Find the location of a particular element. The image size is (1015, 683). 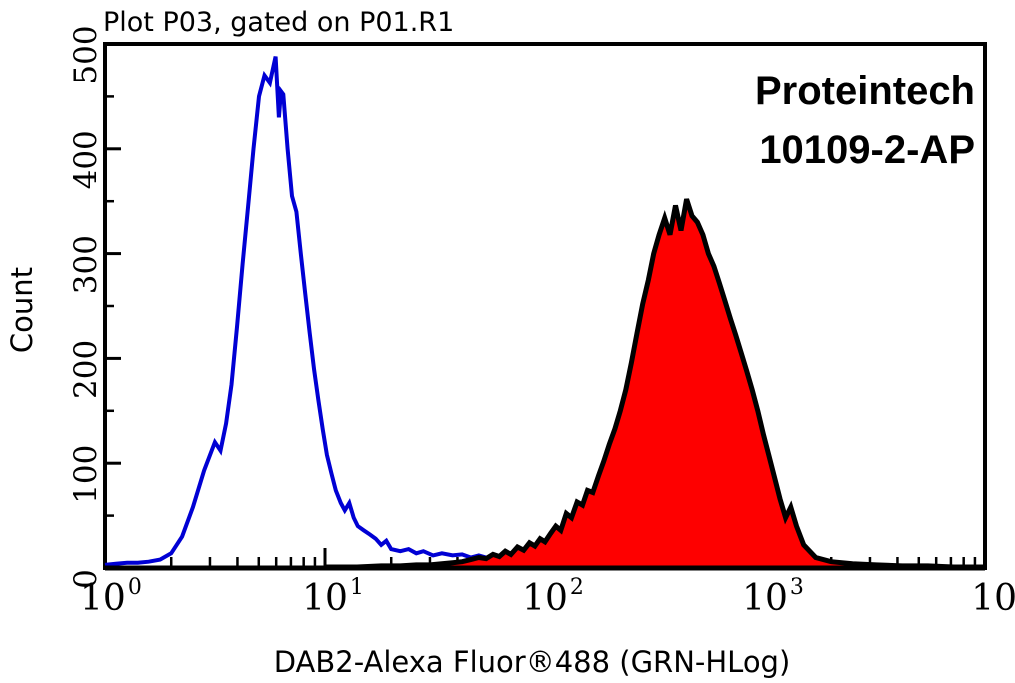

x-tick-label-exponent: 2 is located at coordinates (577, 587).